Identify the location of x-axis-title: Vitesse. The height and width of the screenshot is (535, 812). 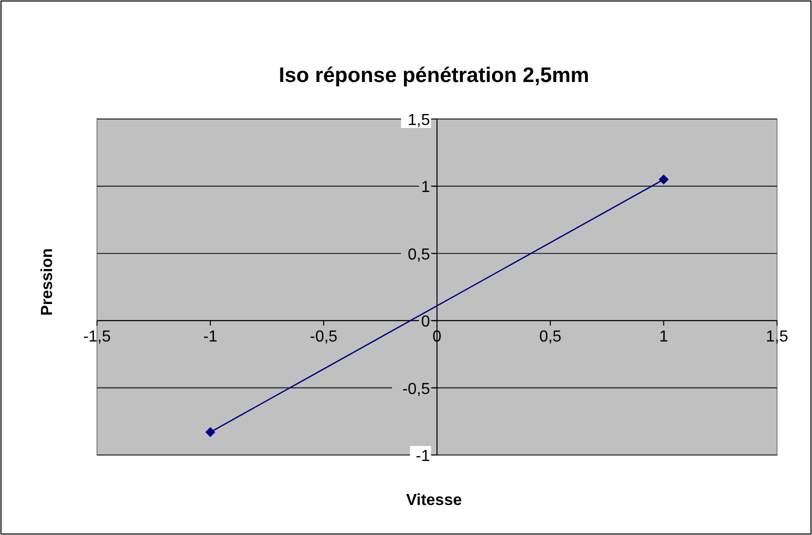
(434, 500).